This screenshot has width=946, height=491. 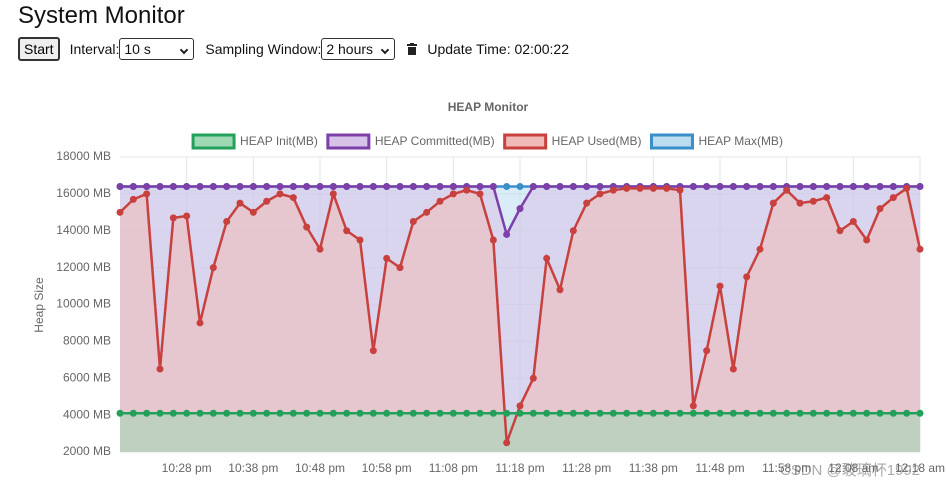 I want to click on legend-label: HEAP Init(MB), so click(x=279, y=141).